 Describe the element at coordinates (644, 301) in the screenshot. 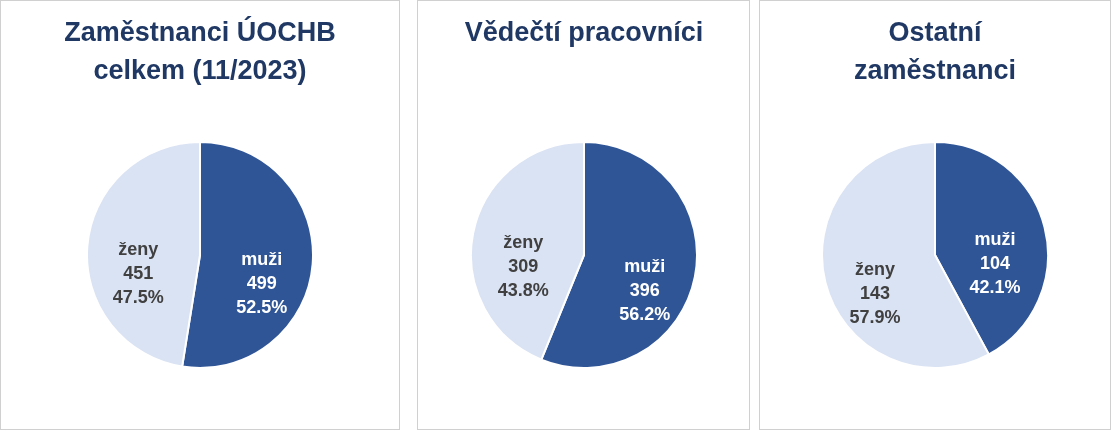

I see `data-label: 396 56.2%` at that location.